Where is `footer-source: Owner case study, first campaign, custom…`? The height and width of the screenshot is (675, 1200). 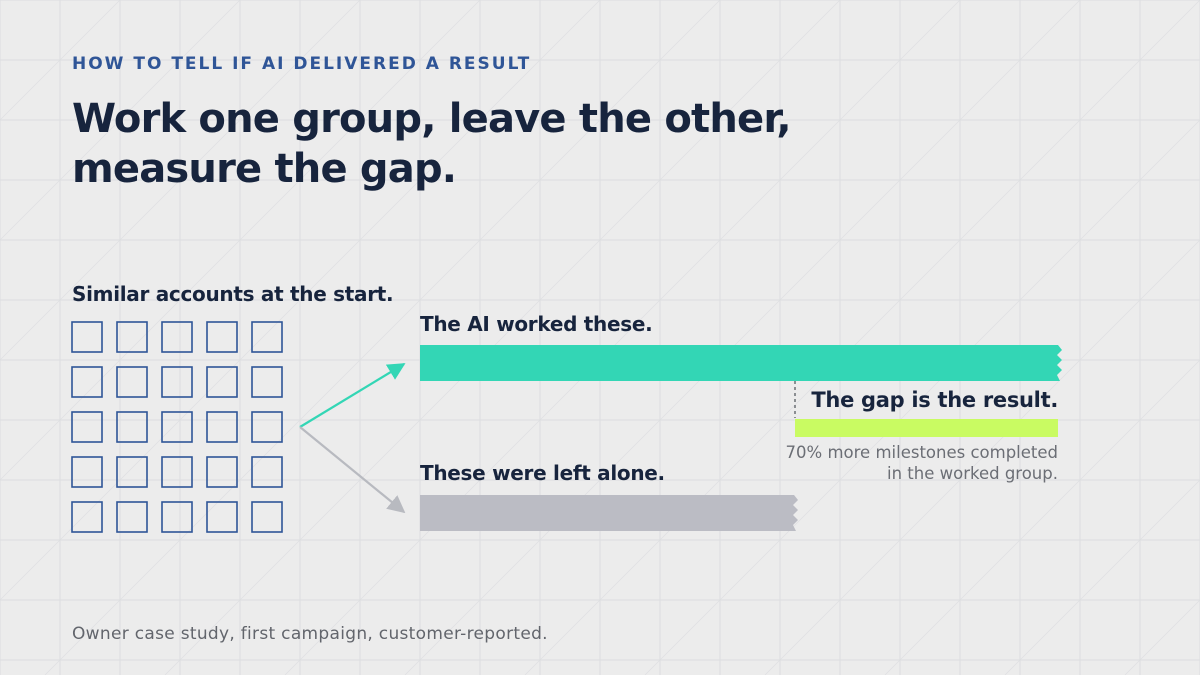
footer-source: Owner case study, first campaign, custom… is located at coordinates (310, 634).